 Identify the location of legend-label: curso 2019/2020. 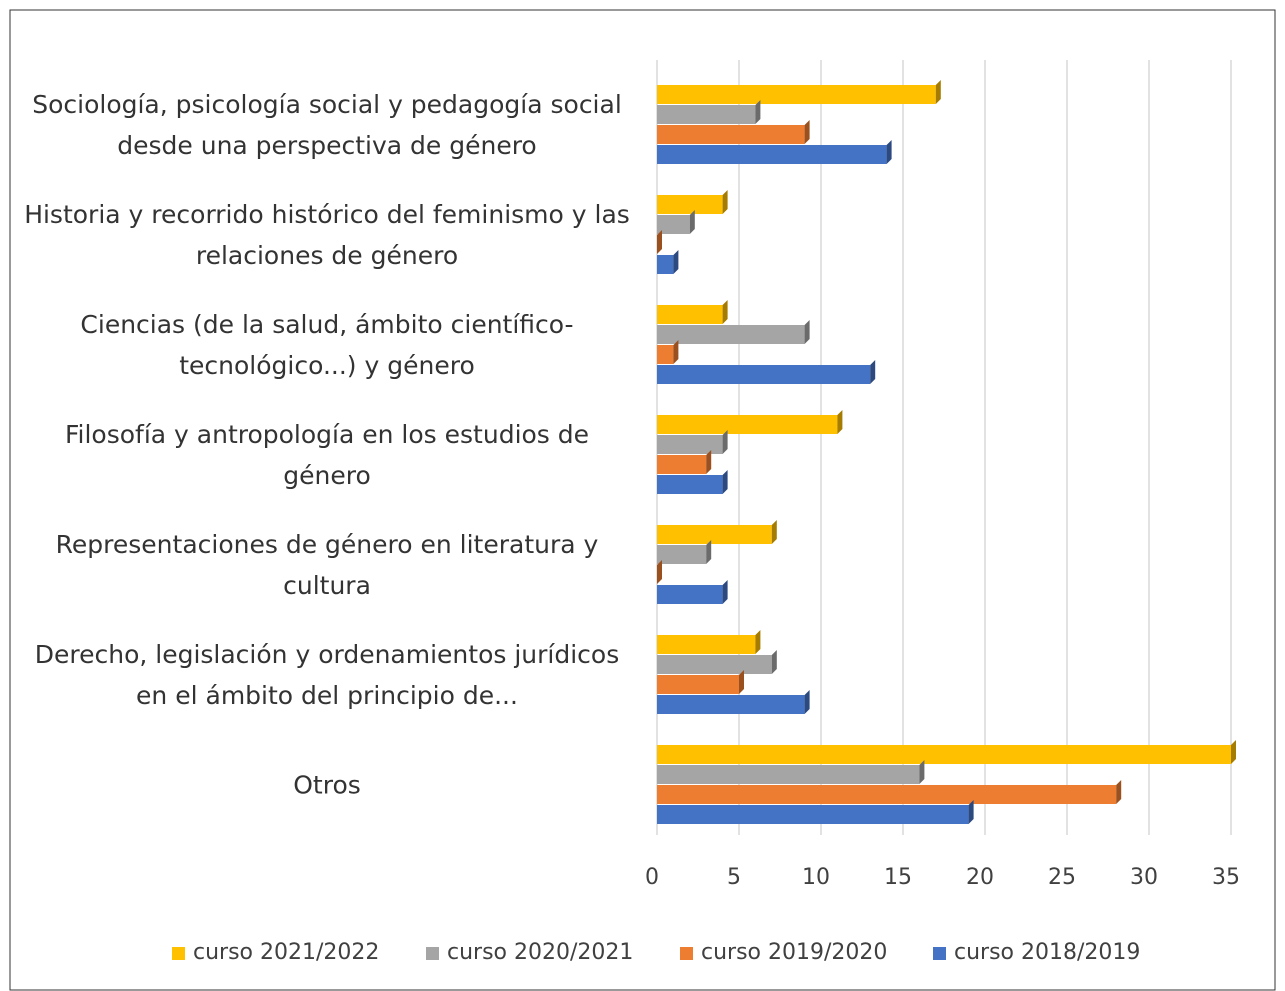
(794, 952).